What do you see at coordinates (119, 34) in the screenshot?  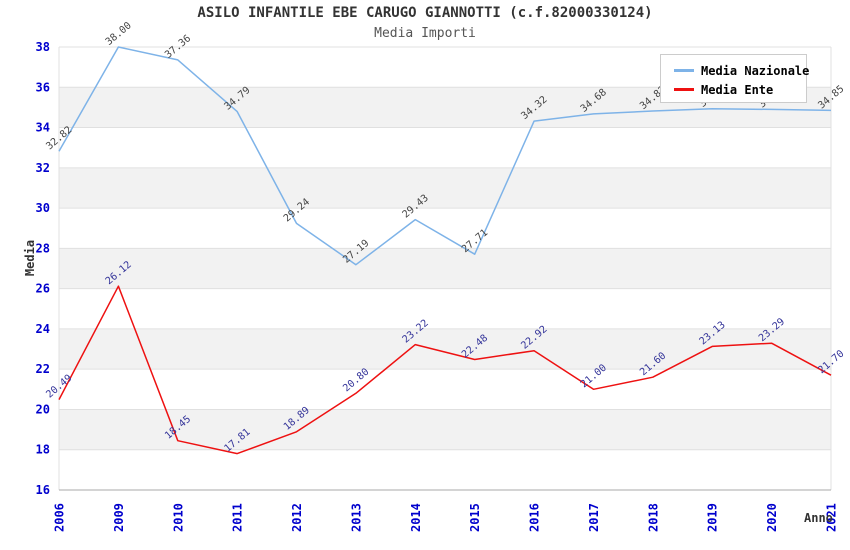 I see `data-point-label: 38.00` at bounding box center [119, 34].